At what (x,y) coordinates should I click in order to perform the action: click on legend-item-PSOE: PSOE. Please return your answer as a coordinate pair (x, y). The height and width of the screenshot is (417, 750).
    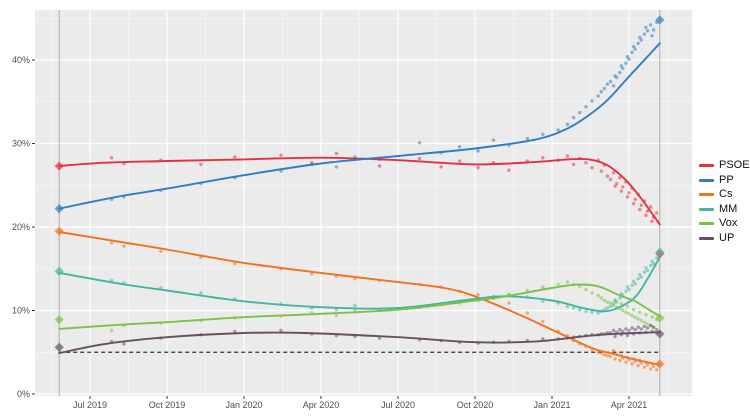
    Looking at the image, I should click on (724, 166).